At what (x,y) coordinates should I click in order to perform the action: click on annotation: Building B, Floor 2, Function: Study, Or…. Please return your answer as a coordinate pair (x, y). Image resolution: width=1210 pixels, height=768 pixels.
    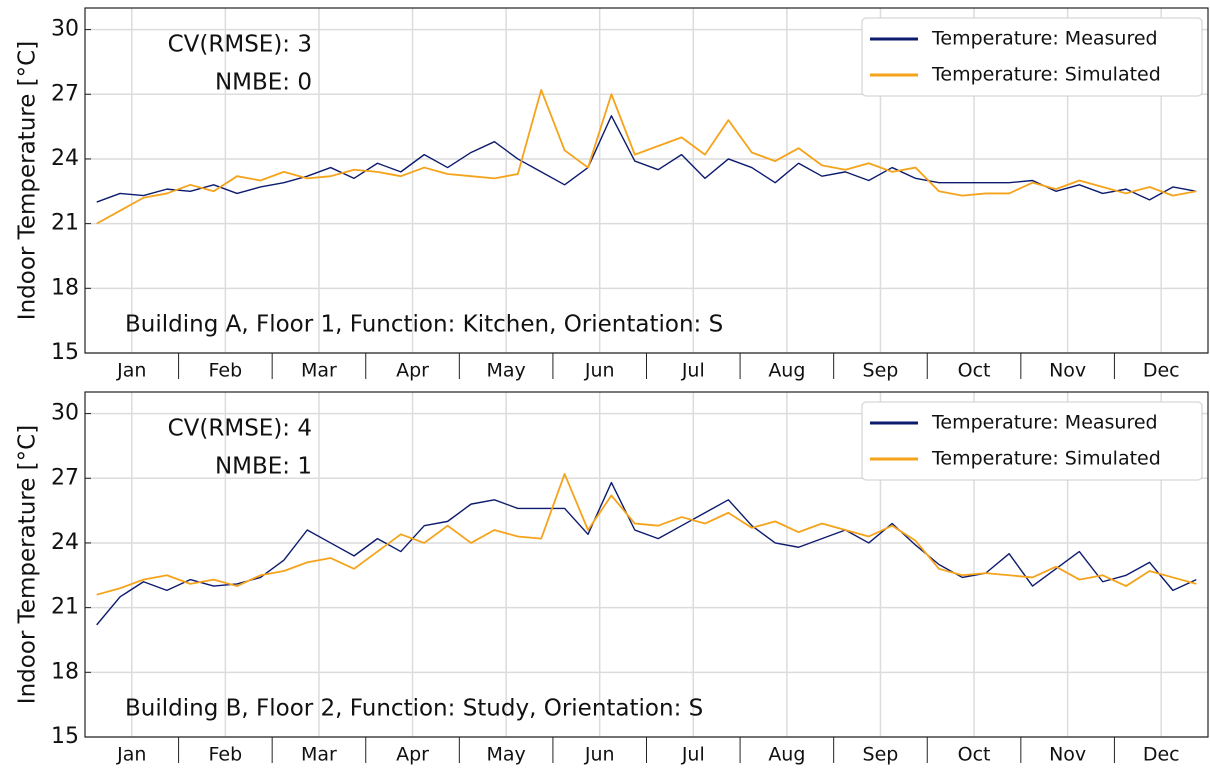
    Looking at the image, I should click on (414, 709).